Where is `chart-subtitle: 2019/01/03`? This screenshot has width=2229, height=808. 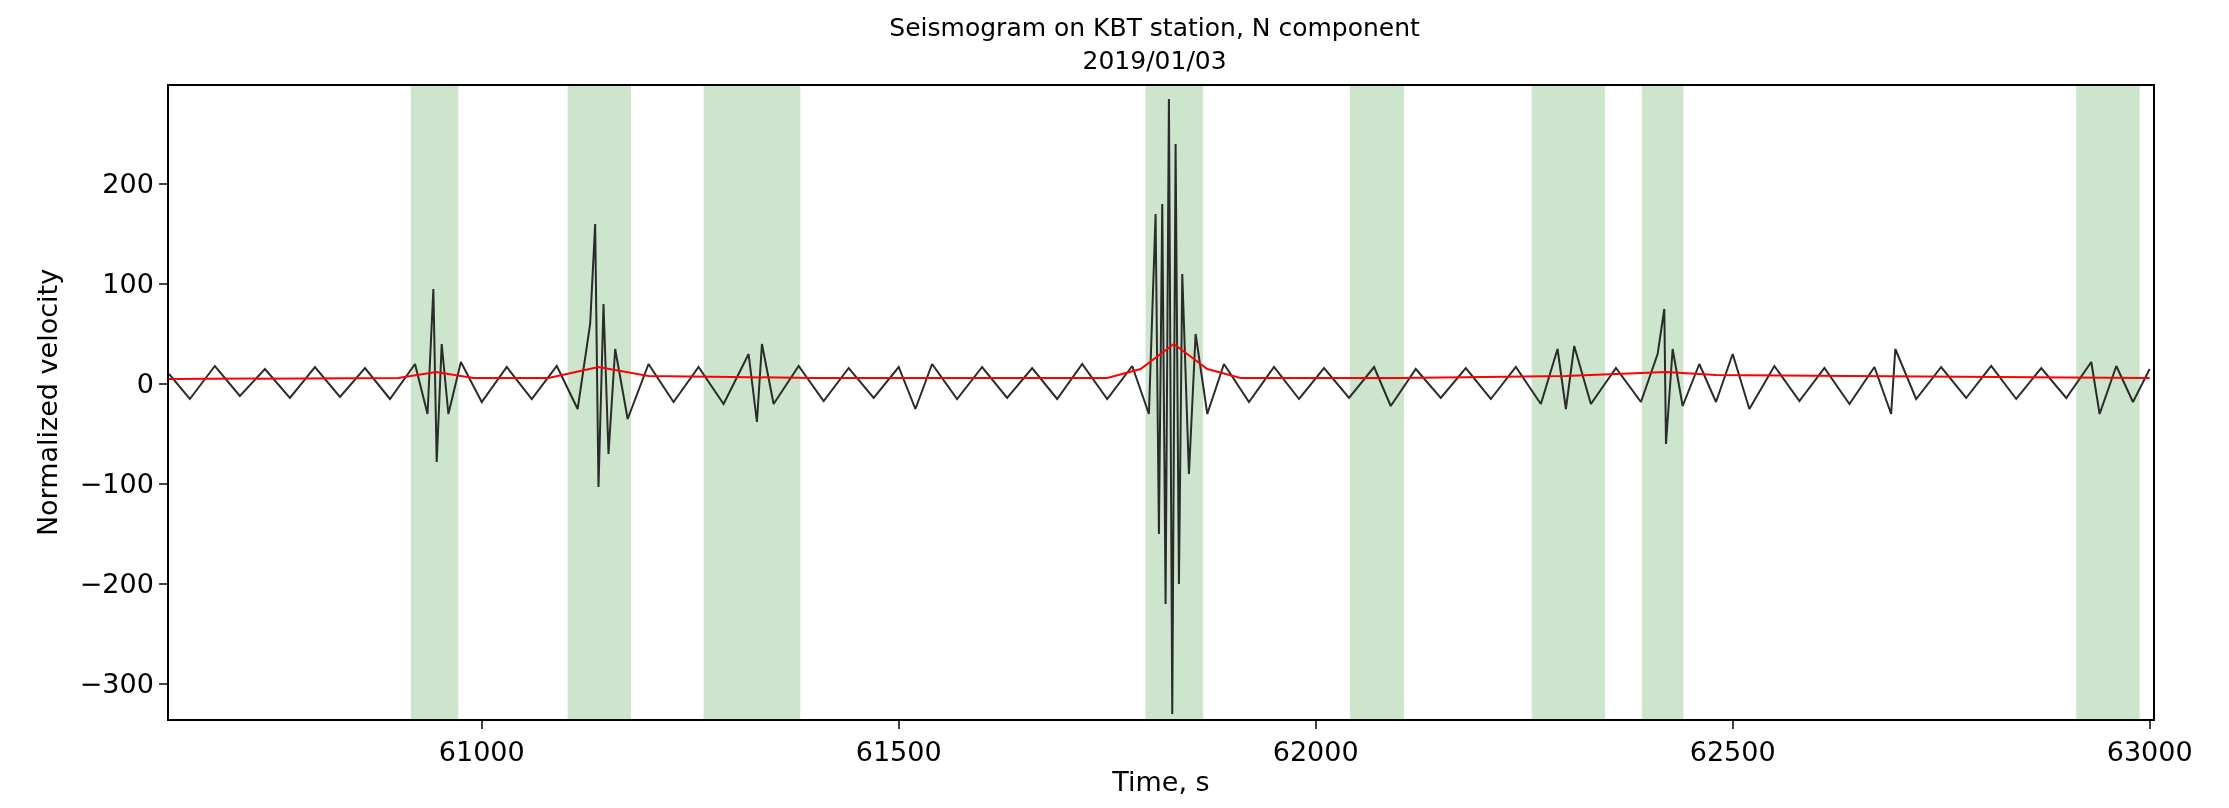
chart-subtitle: 2019/01/03 is located at coordinates (1154, 60).